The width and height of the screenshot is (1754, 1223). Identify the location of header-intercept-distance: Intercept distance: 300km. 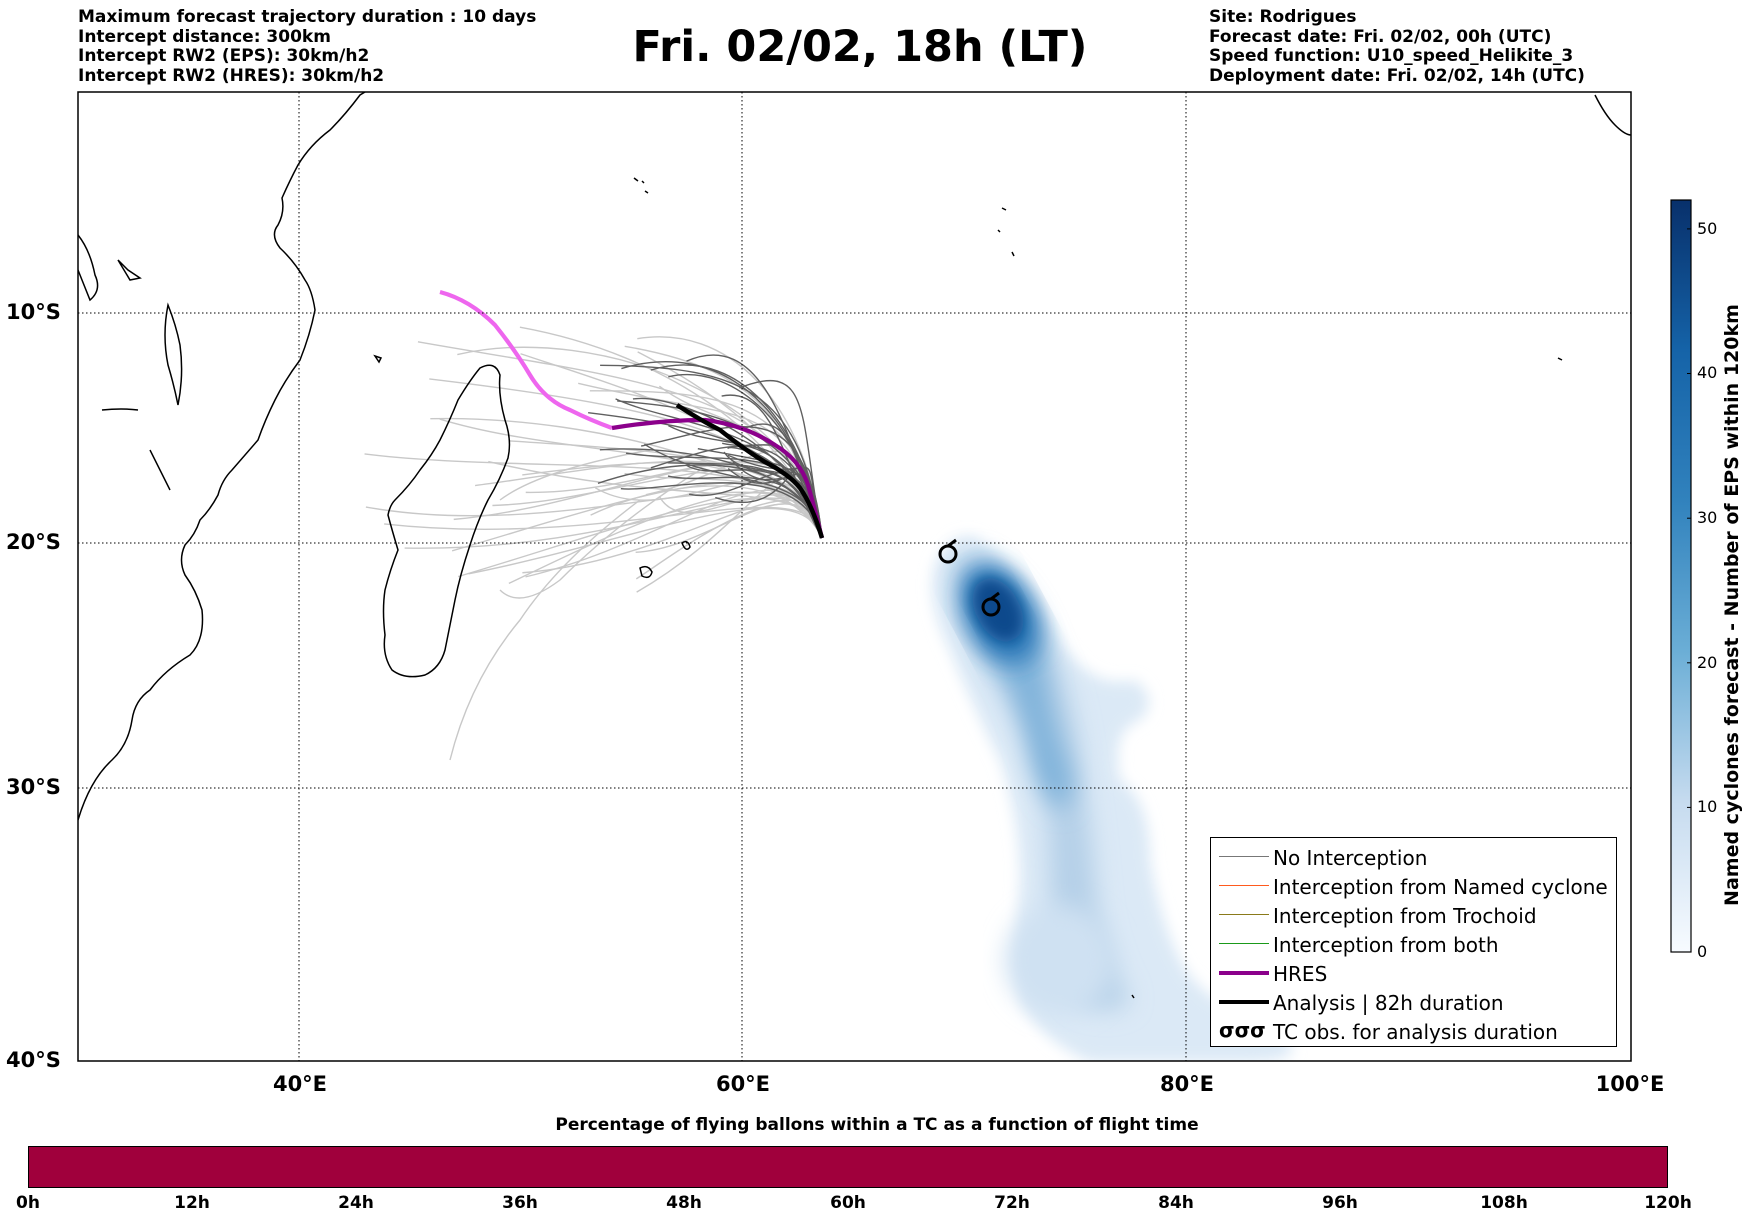
(204, 36).